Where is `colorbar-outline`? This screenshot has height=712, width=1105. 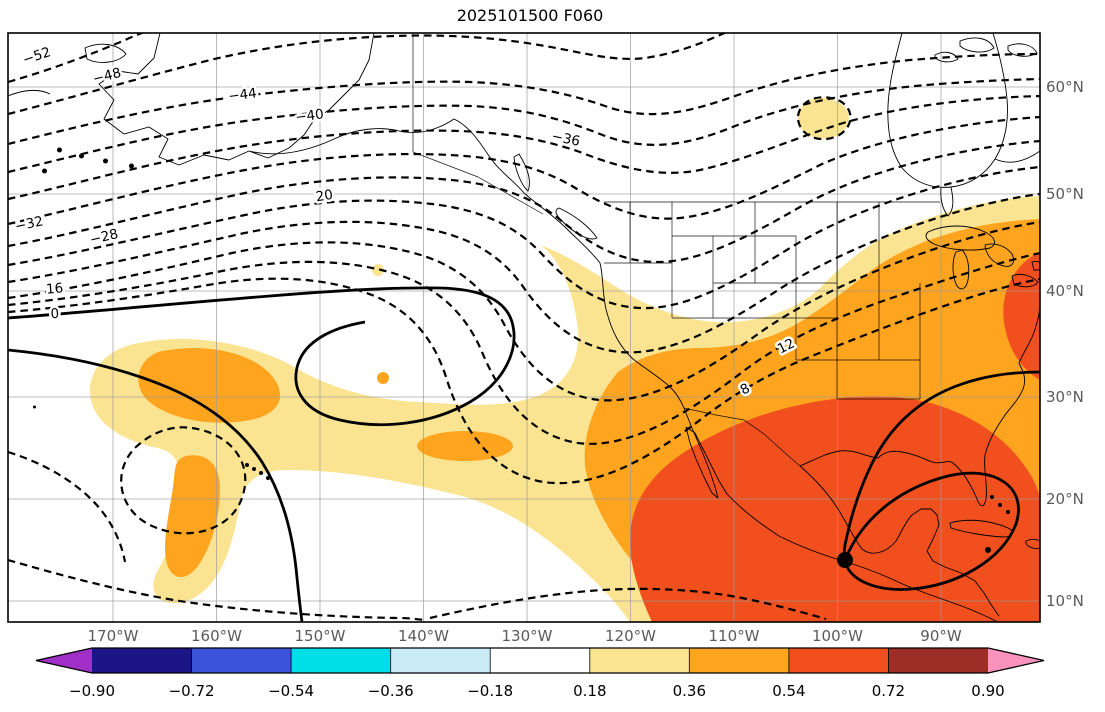
colorbar-outline is located at coordinates (540, 660).